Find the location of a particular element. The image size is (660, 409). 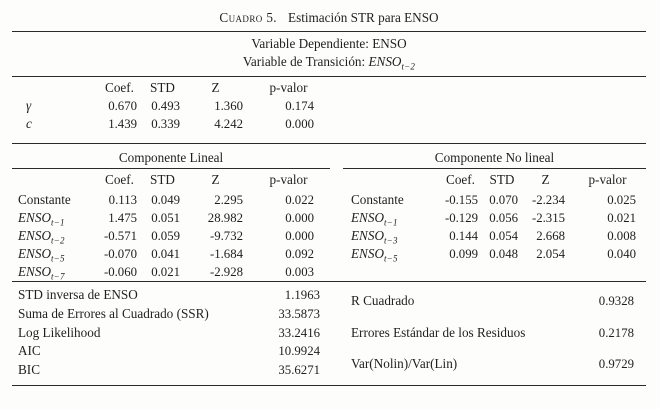

cell-std: 0.048 is located at coordinates (503, 254).